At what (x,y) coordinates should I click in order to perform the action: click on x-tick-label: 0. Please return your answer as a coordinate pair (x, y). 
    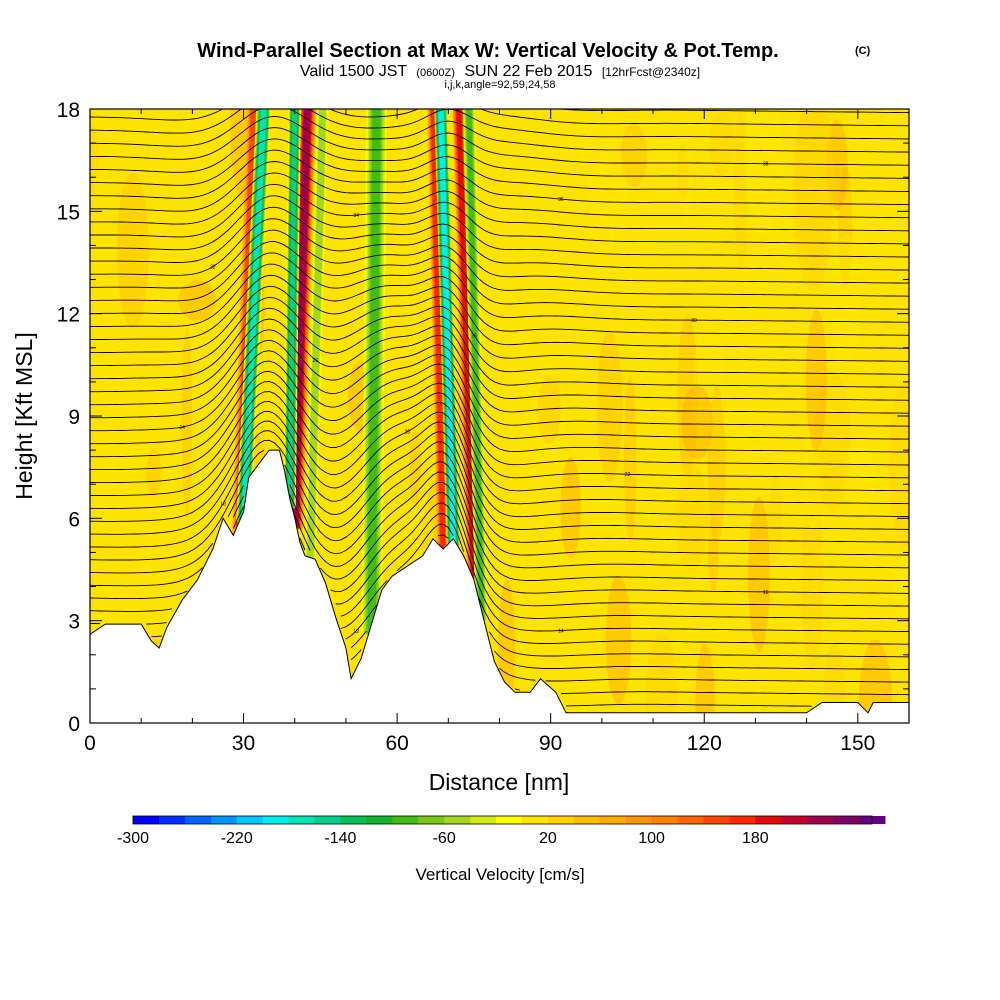
    Looking at the image, I should click on (90, 743).